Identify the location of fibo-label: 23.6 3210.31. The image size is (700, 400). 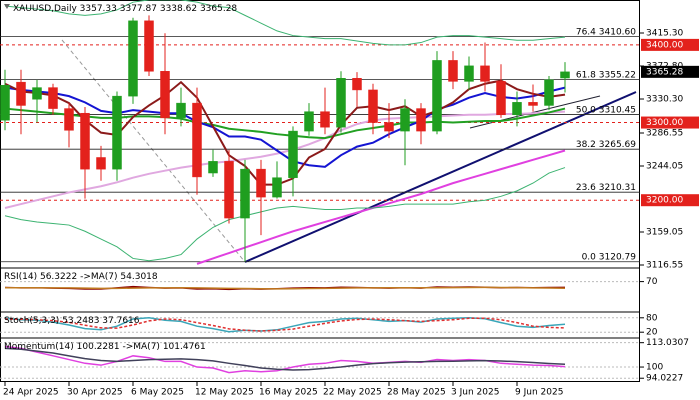
(606, 188).